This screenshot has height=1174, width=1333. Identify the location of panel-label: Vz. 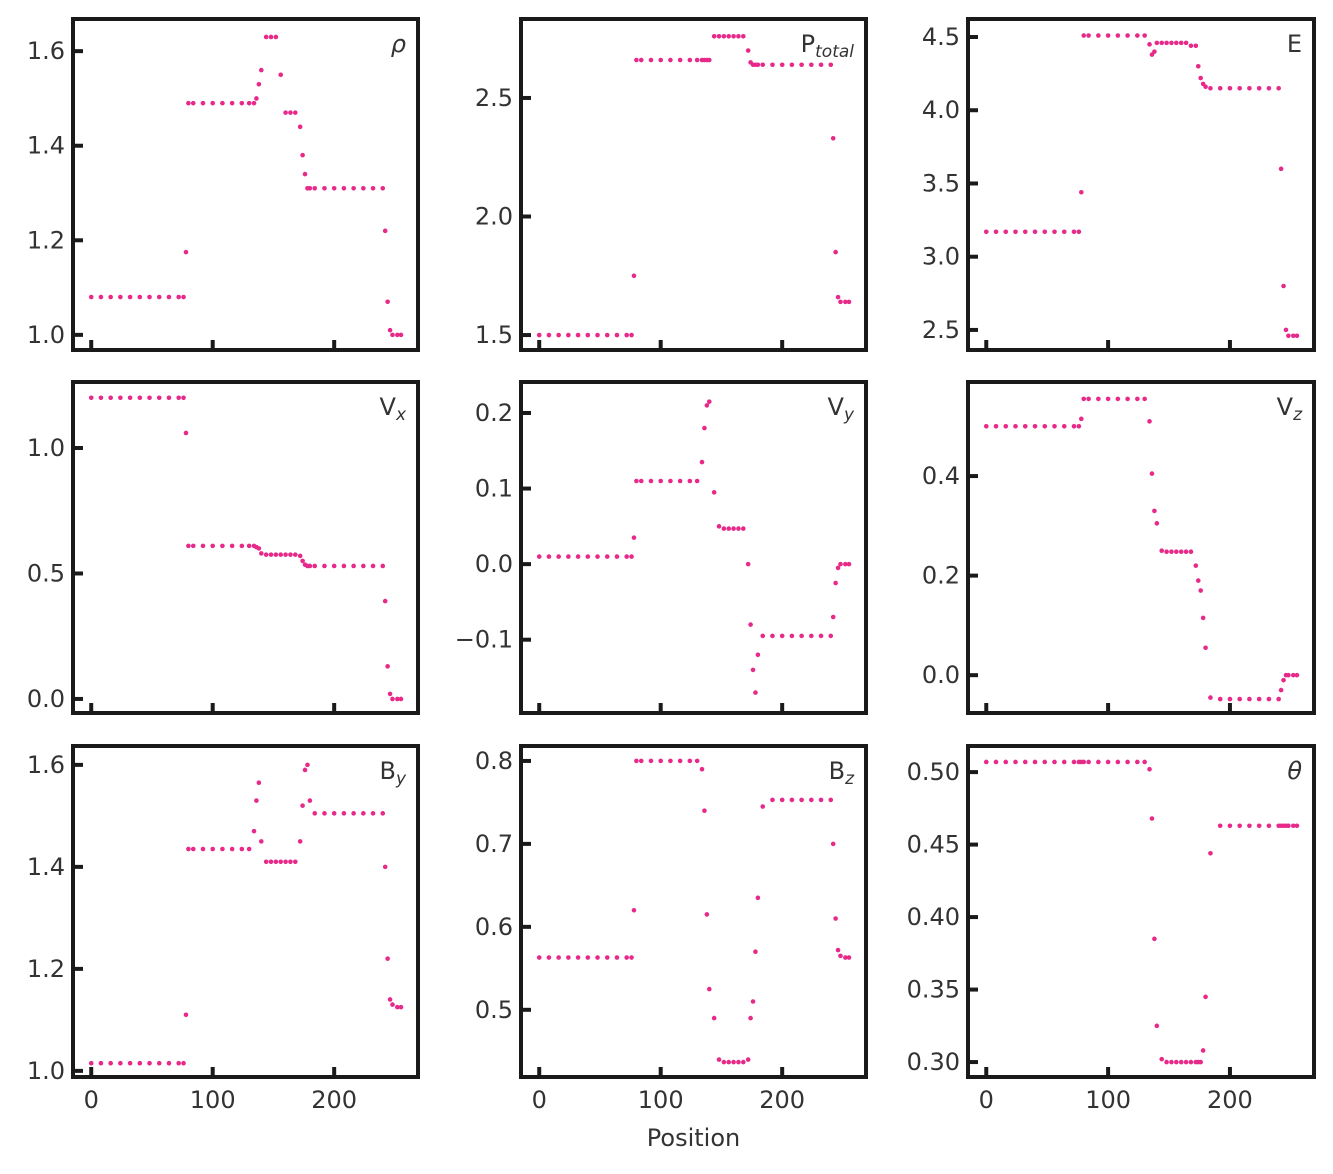
(1290, 409).